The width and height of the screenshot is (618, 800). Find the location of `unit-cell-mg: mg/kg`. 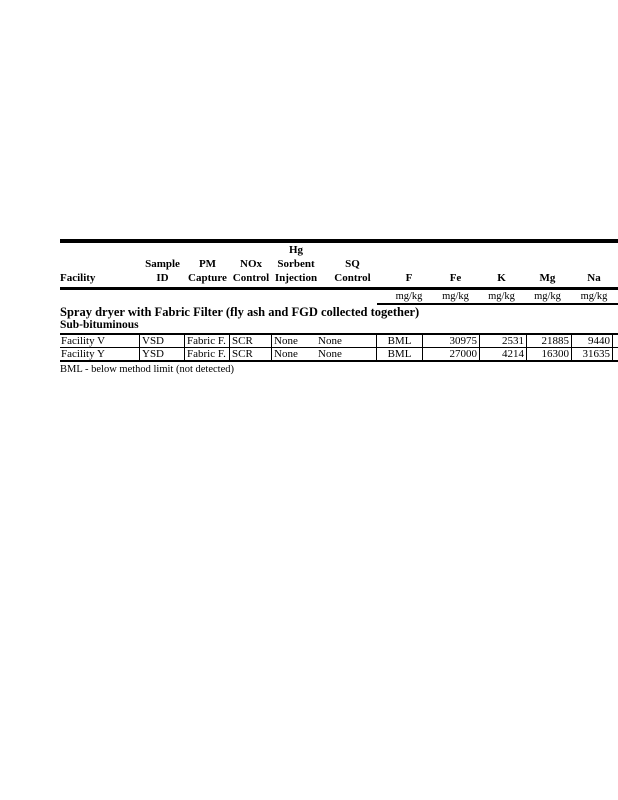

unit-cell-mg: mg/kg is located at coordinates (547, 296).